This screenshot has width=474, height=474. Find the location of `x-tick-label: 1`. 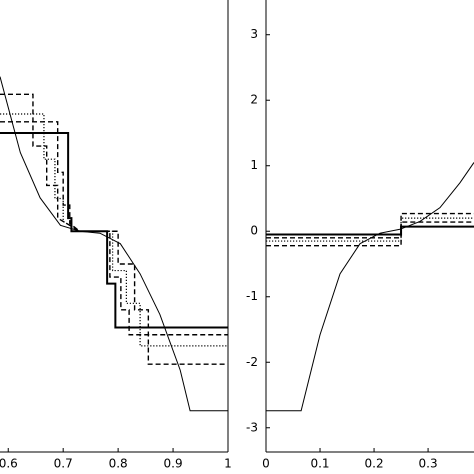

x-tick-label: 1 is located at coordinates (228, 464).